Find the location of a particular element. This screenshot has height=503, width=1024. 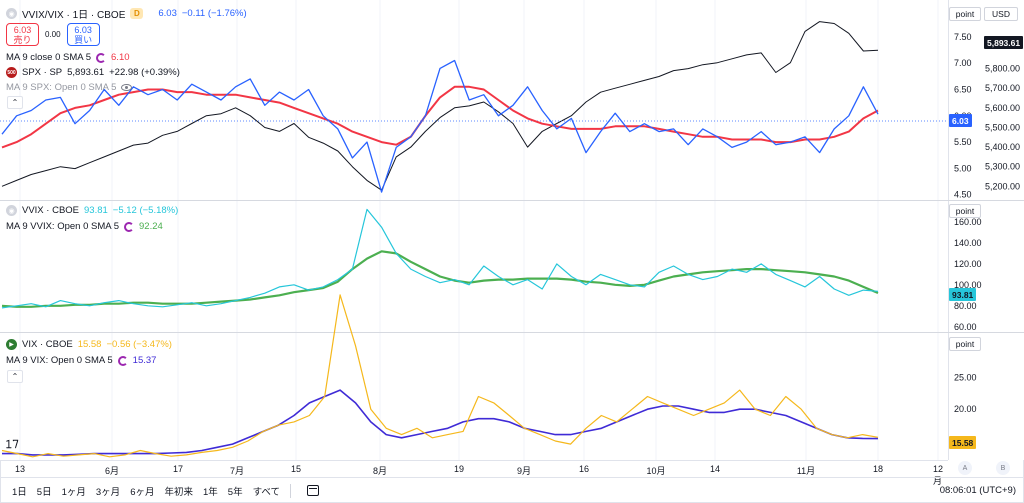

symbol-icon: ◉ is located at coordinates (11, 13).